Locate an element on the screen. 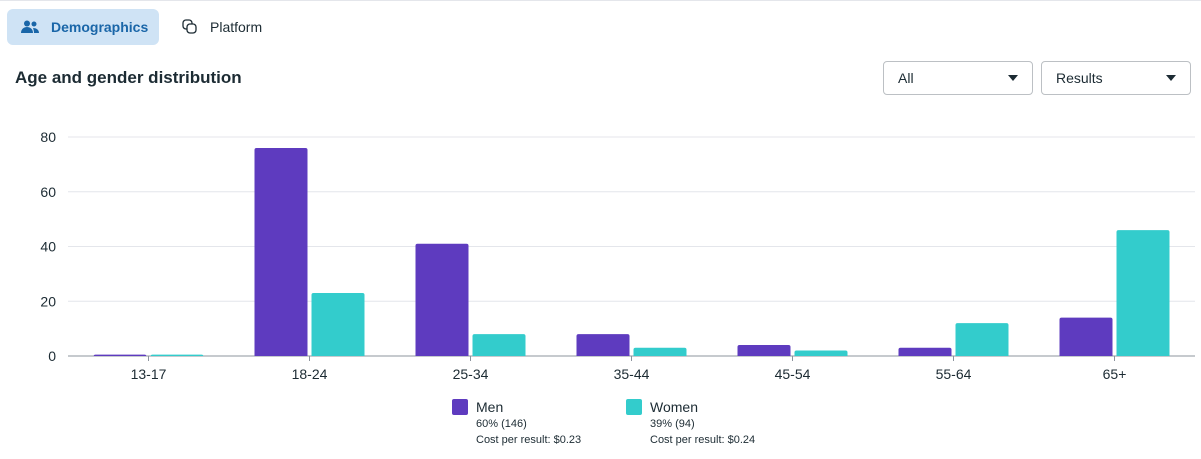  legend-name: Women is located at coordinates (674, 407).